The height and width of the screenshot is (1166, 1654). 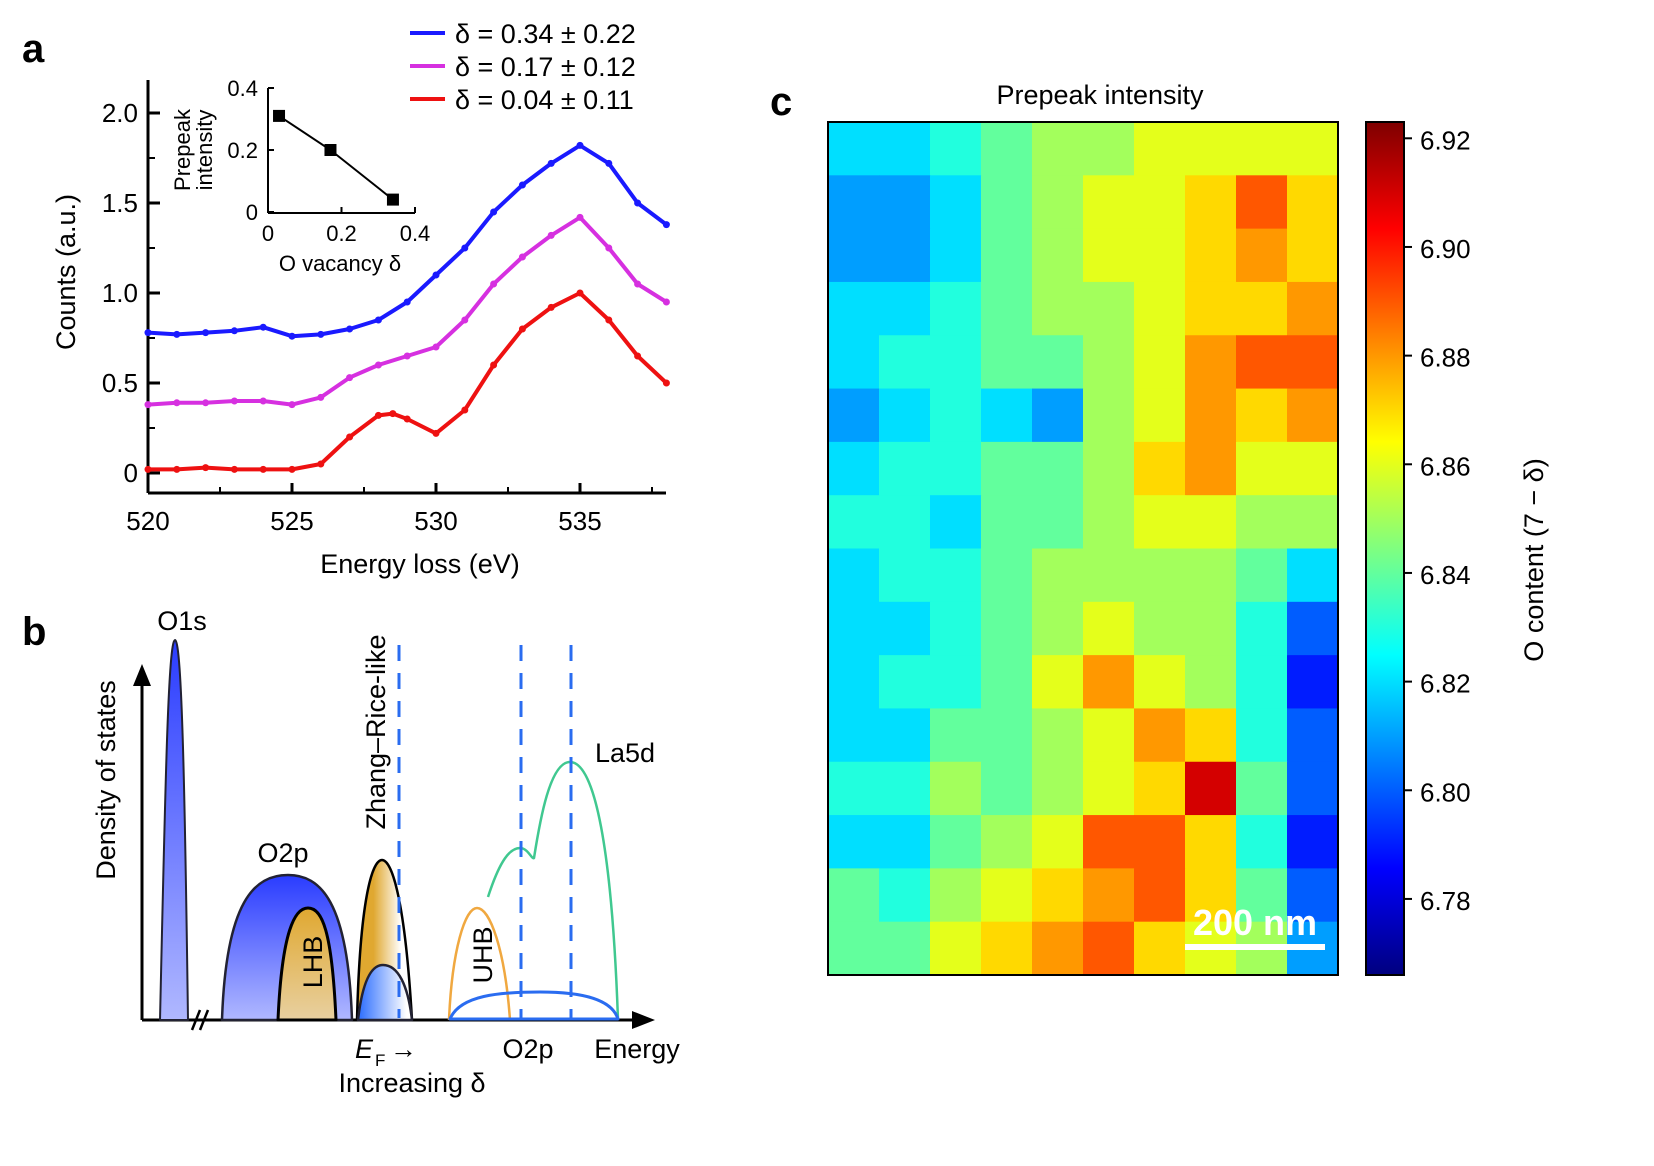 I want to click on o2p-upper-band, so click(x=534, y=1005).